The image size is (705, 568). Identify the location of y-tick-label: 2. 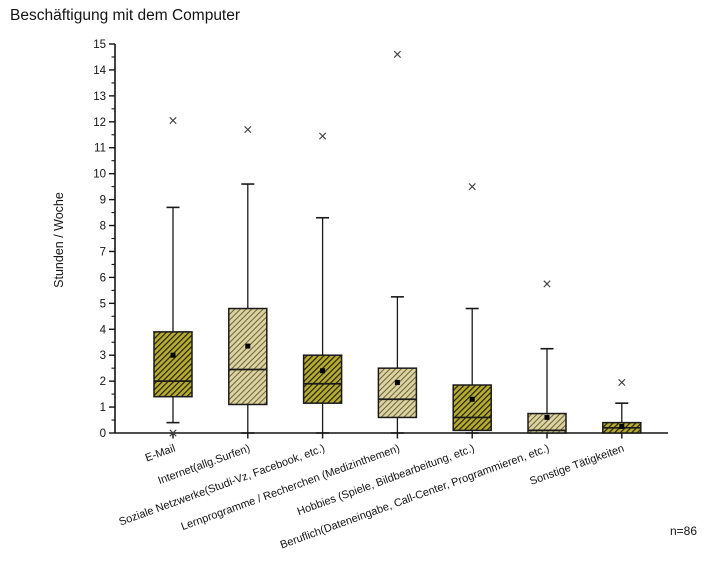
(103, 382).